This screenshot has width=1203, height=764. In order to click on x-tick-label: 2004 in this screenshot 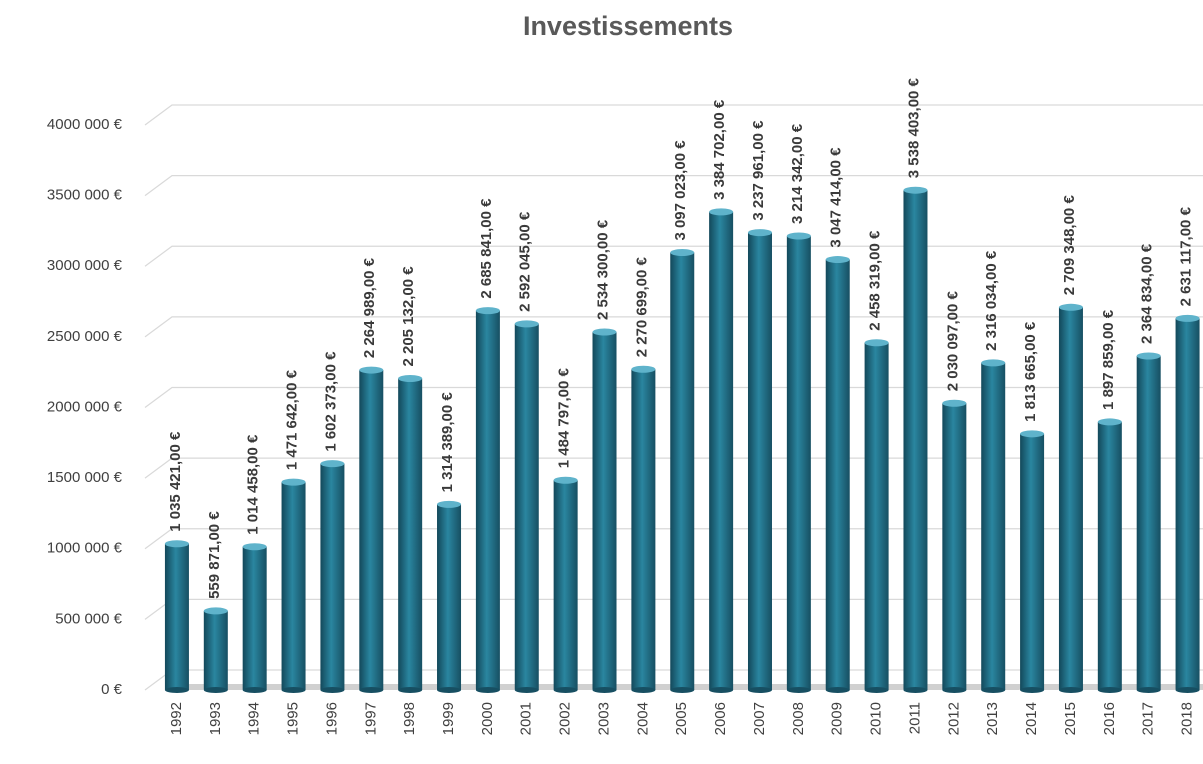, I will do `click(642, 718)`.